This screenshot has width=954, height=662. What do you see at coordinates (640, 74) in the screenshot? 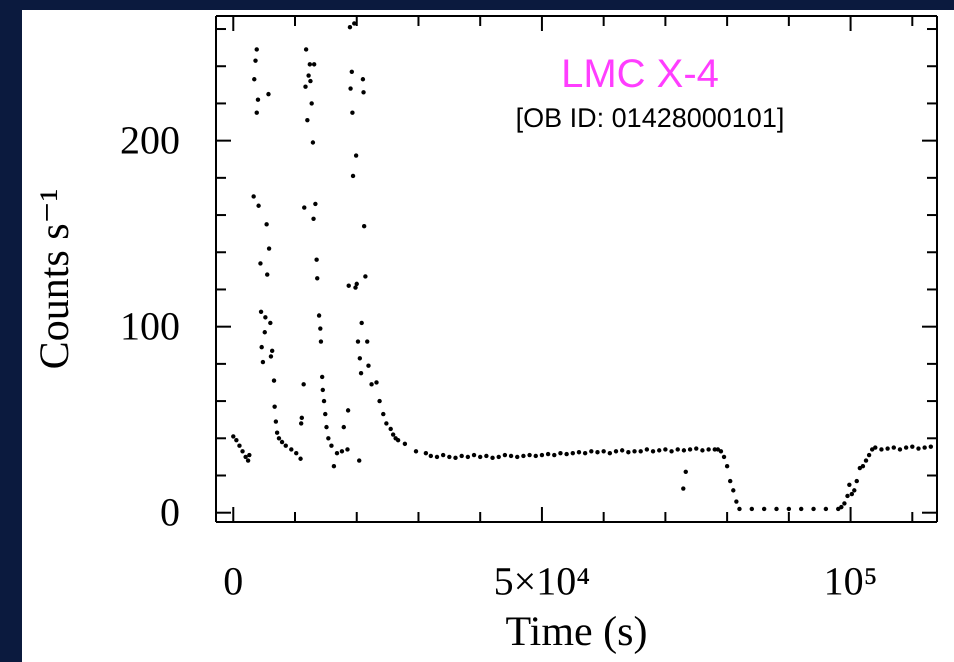
I see `text: LMC X-4` at bounding box center [640, 74].